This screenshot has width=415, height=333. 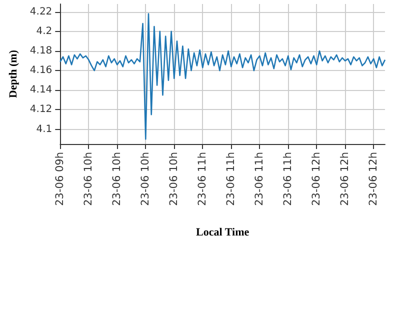 I want to click on x-axis-title: Local Time, so click(x=223, y=232).